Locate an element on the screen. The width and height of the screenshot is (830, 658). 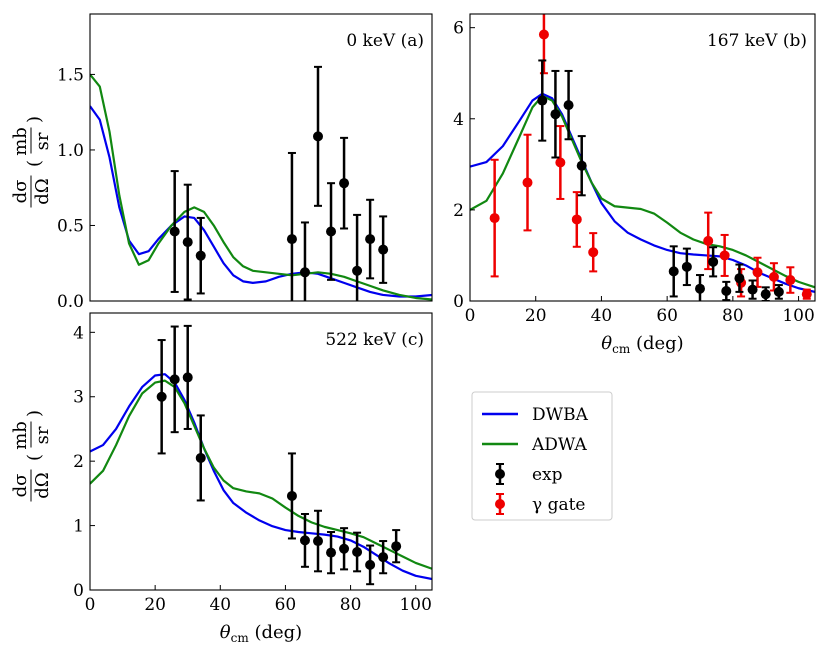
curve-adwa-b is located at coordinates (642, 191).